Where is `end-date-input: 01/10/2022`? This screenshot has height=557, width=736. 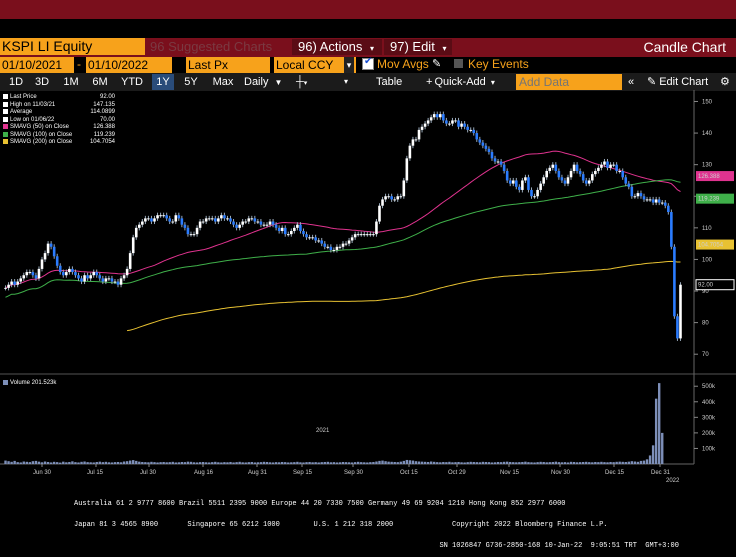 end-date-input: 01/10/2022 is located at coordinates (129, 65).